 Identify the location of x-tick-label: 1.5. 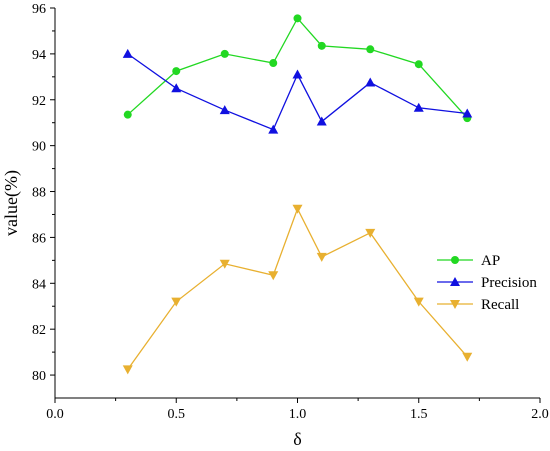
(419, 414).